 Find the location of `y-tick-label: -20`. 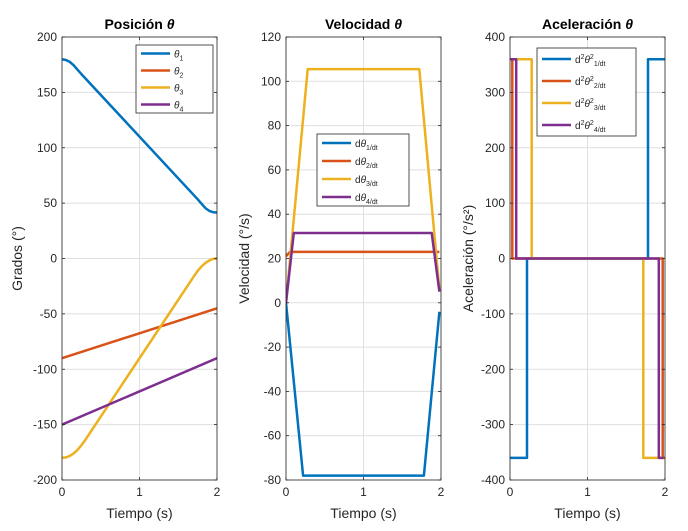

y-tick-label: -20 is located at coordinates (273, 347).